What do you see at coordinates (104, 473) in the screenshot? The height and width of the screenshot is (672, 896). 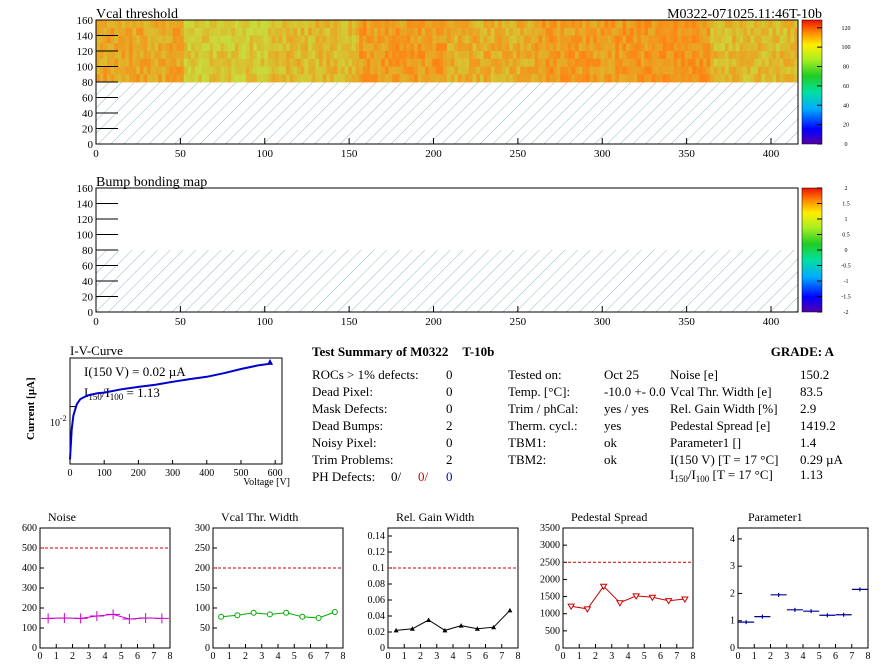 I see `iv-xtick-label: 100` at bounding box center [104, 473].